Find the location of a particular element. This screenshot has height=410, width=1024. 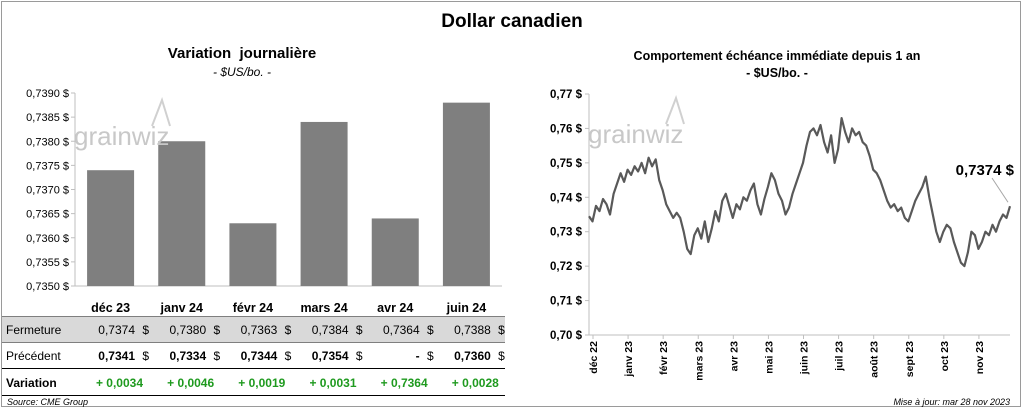

bar-x-tick-label: févr 24 is located at coordinates (253, 308).